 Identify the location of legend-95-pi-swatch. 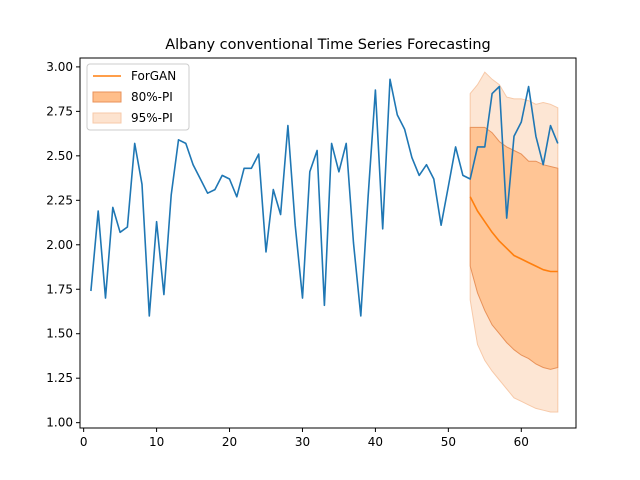
(107, 118).